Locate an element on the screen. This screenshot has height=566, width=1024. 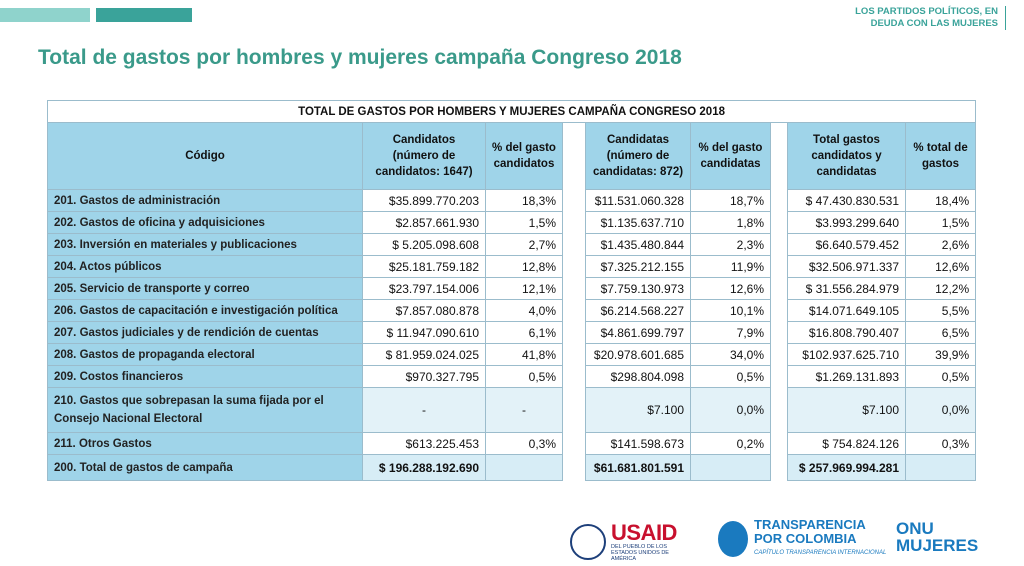
cell: $3.993.299.640 is located at coordinates (846, 222).